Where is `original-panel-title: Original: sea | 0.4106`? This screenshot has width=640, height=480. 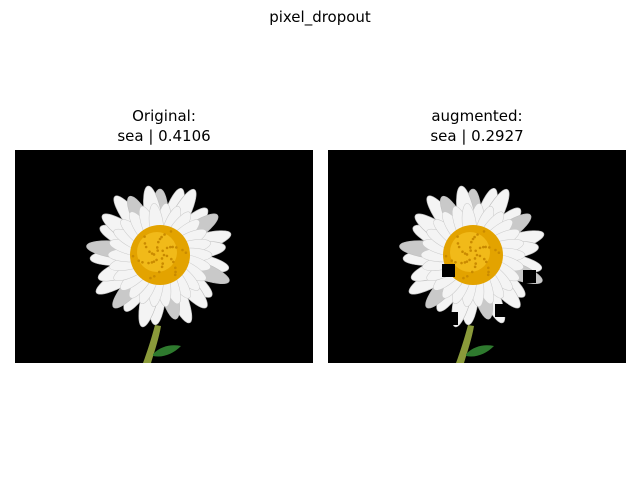
original-panel-title: Original: sea | 0.4106 is located at coordinates (164, 126).